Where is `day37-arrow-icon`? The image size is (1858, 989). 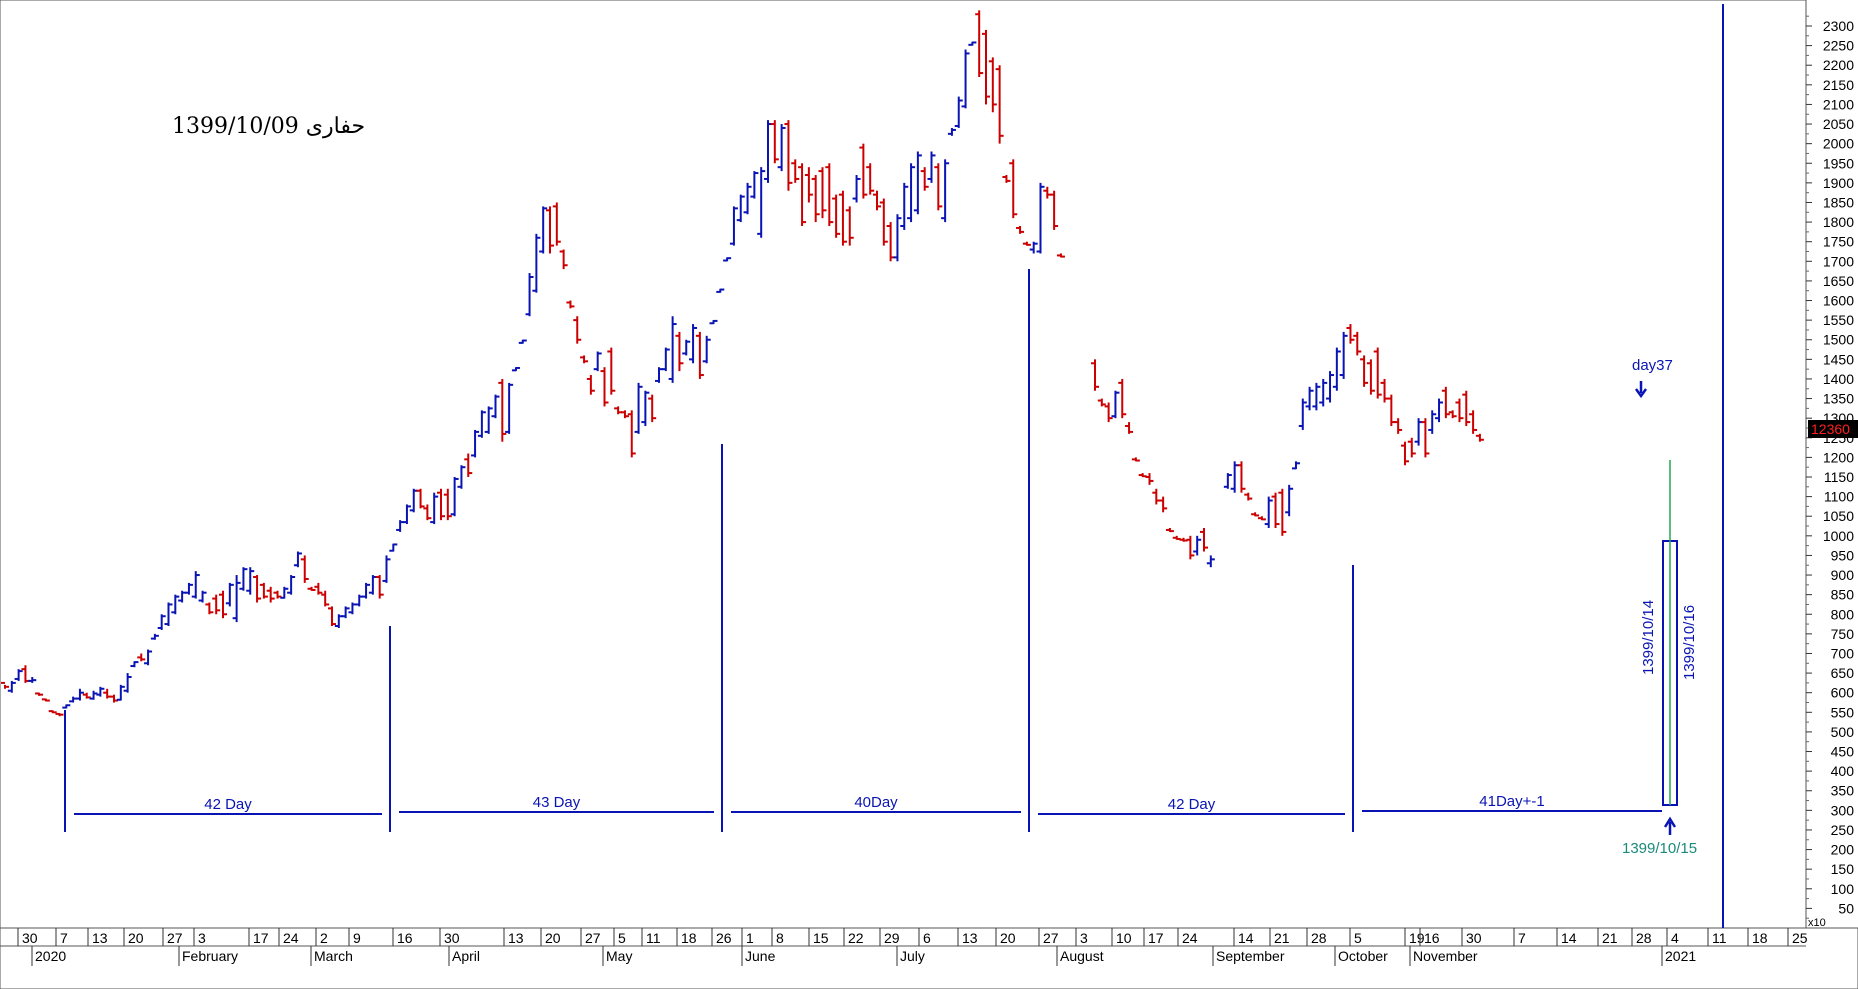
day37-arrow-icon is located at coordinates (1641, 390).